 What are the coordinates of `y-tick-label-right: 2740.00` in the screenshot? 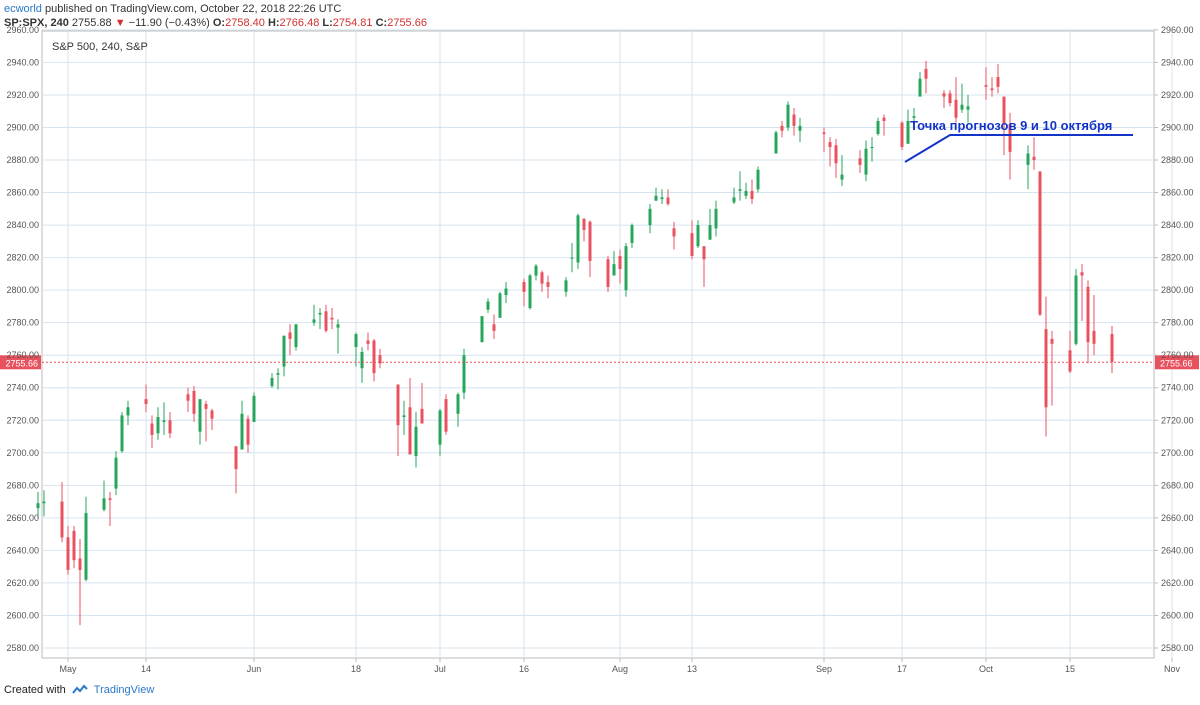 It's located at (1177, 388).